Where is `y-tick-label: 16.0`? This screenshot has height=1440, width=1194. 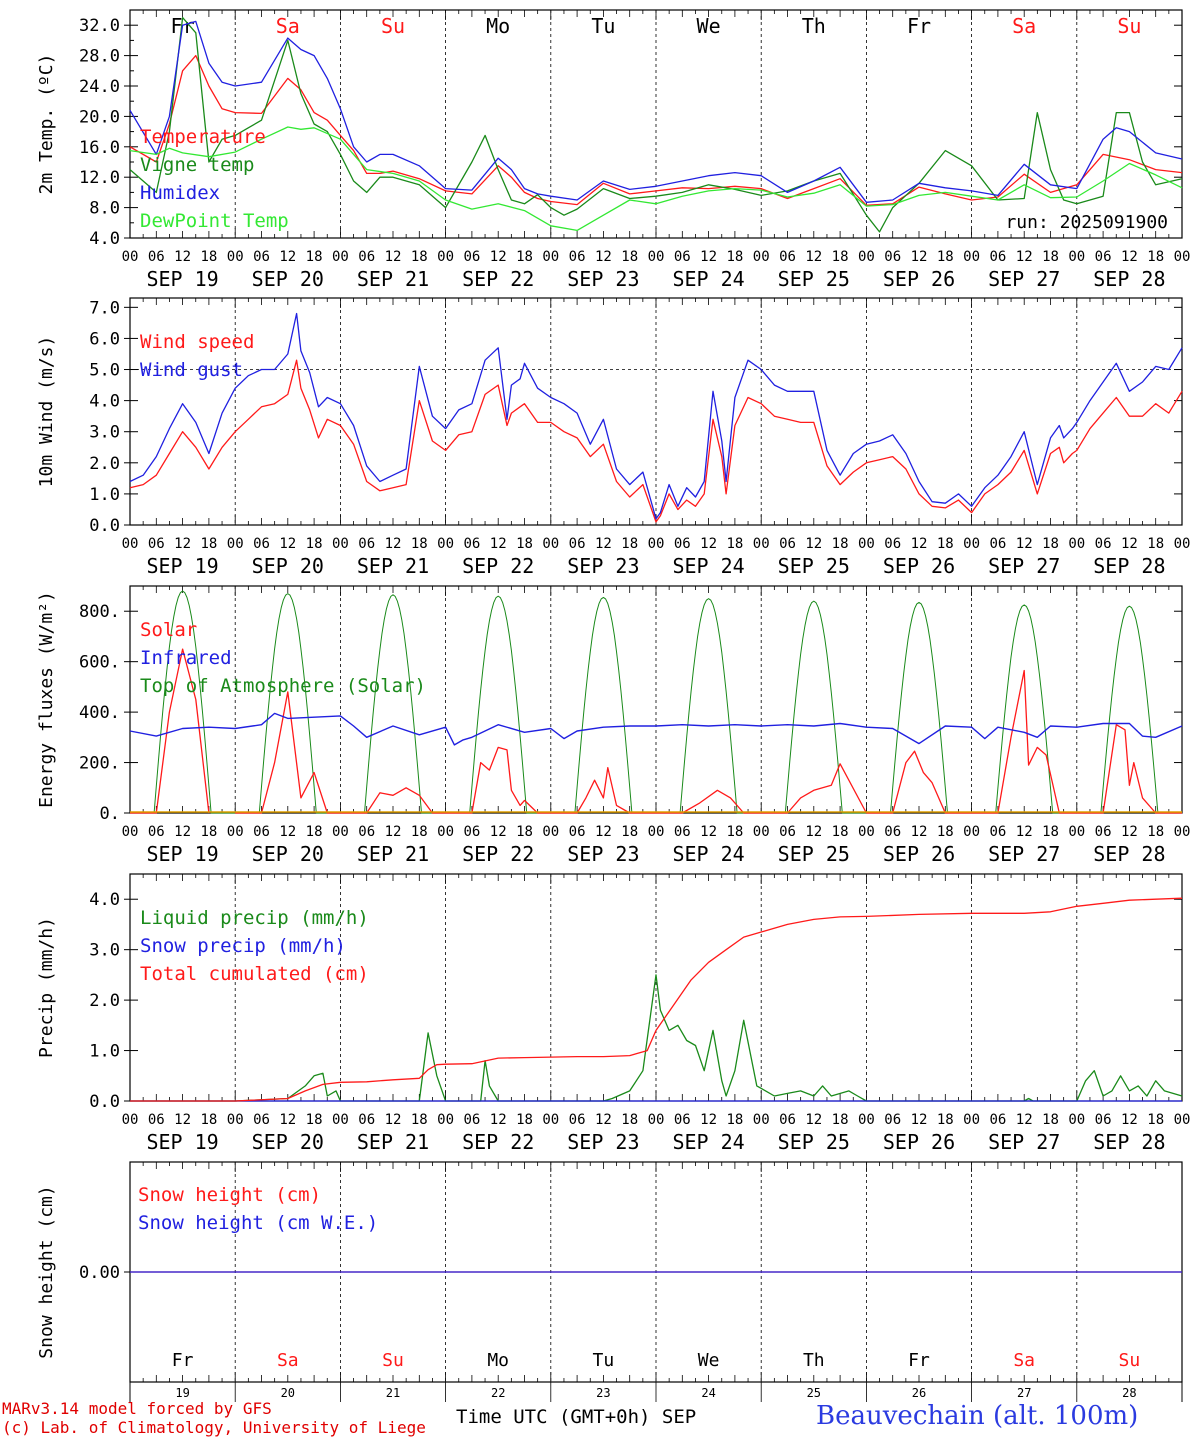 y-tick-label: 16.0 is located at coordinates (99, 148).